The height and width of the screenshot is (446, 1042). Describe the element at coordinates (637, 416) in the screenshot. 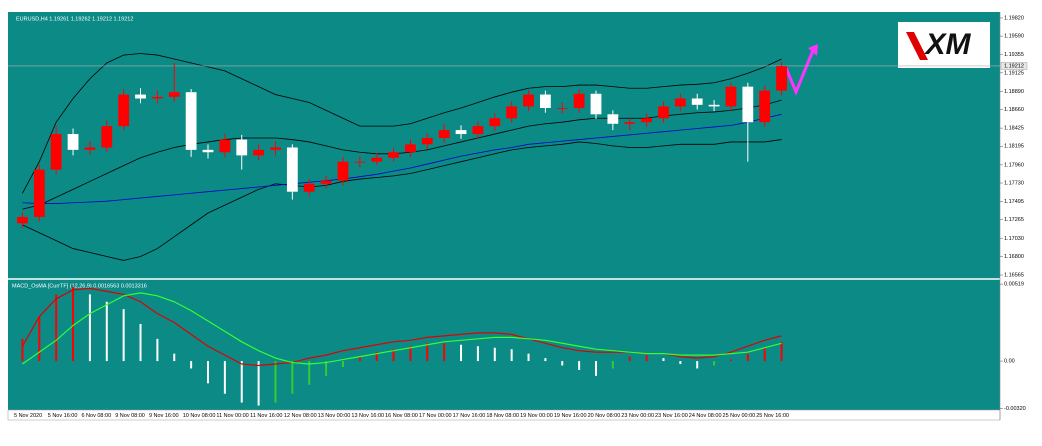

I see `x-tick-label: 23 Nov 00:00` at that location.